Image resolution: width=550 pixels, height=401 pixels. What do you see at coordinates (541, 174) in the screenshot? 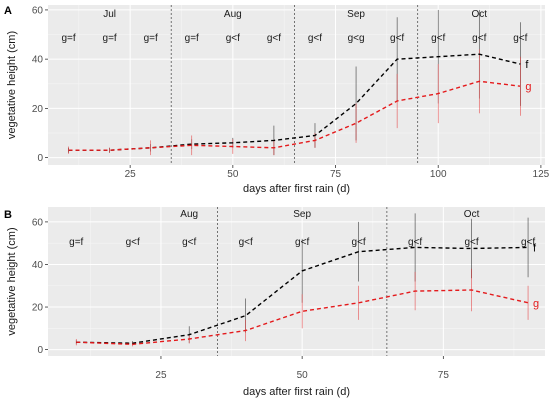
I see `x-tick-label: 125` at bounding box center [541, 174].